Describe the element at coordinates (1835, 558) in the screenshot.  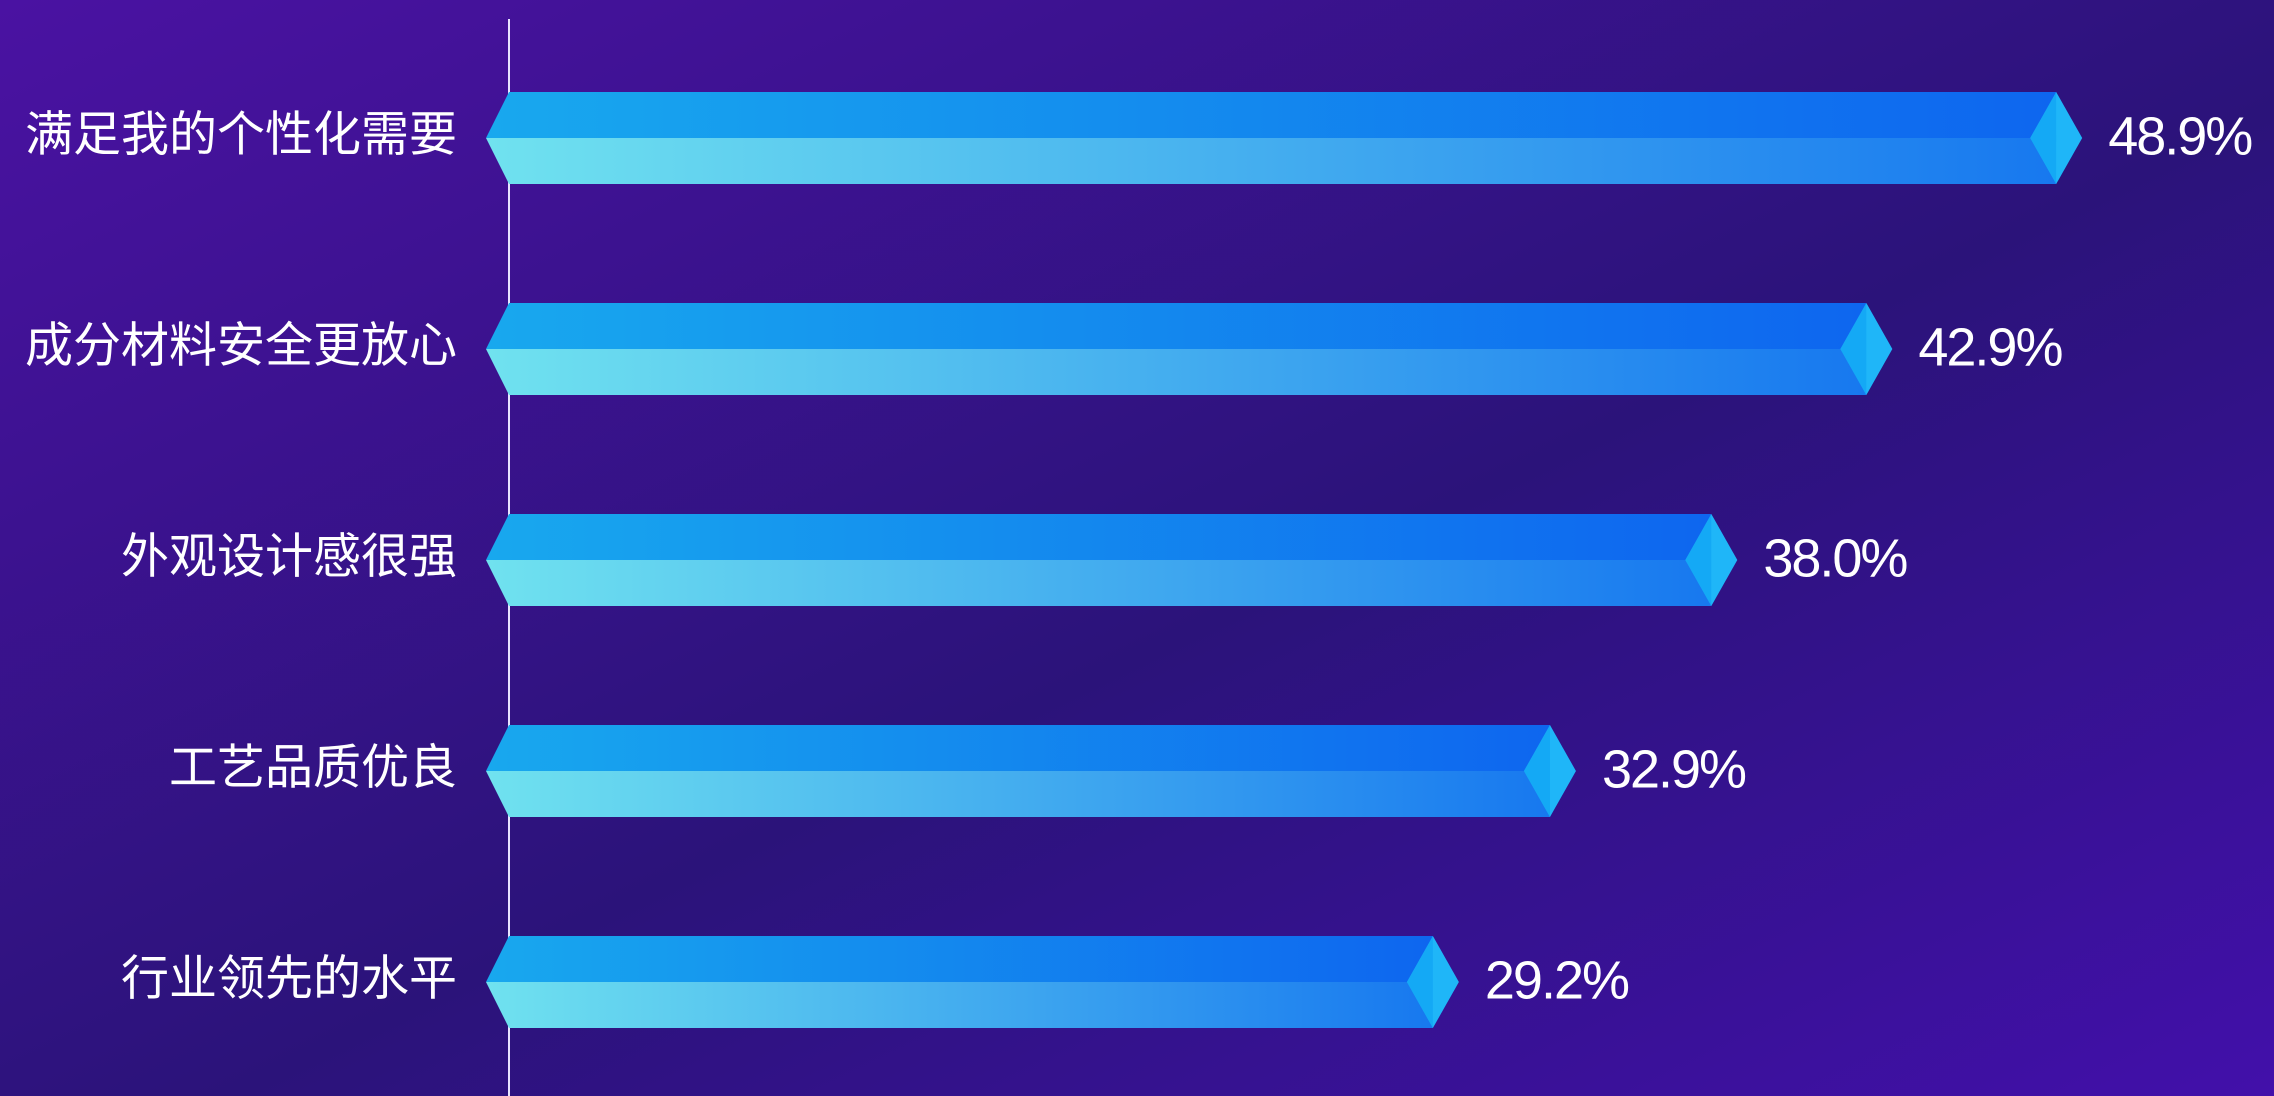
I see `value-label: 38.0%` at that location.